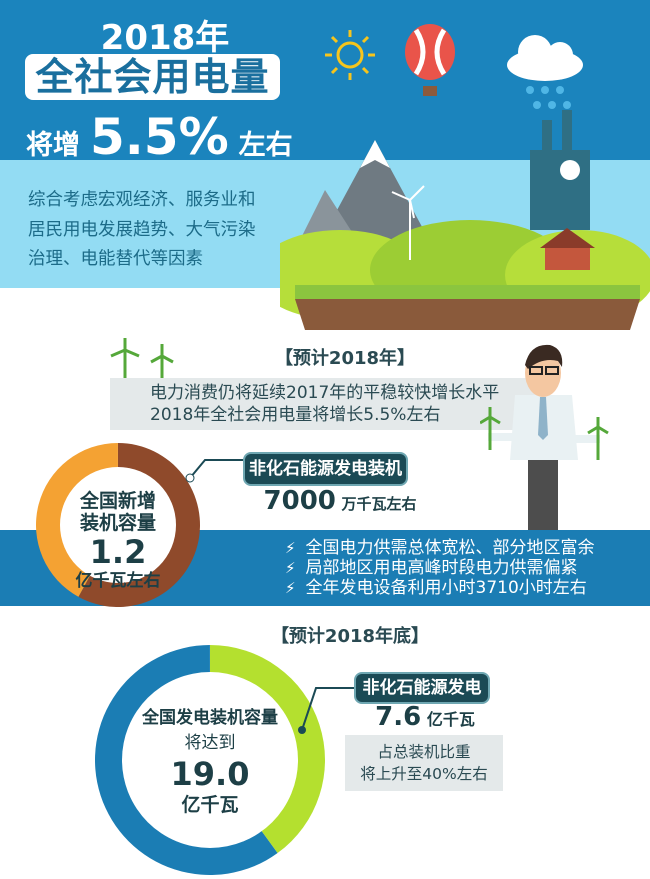 This screenshot has width=650, height=879. What do you see at coordinates (425, 717) in the screenshot?
I see `non-fossil-generation-value: 7.6 亿千瓦` at bounding box center [425, 717].